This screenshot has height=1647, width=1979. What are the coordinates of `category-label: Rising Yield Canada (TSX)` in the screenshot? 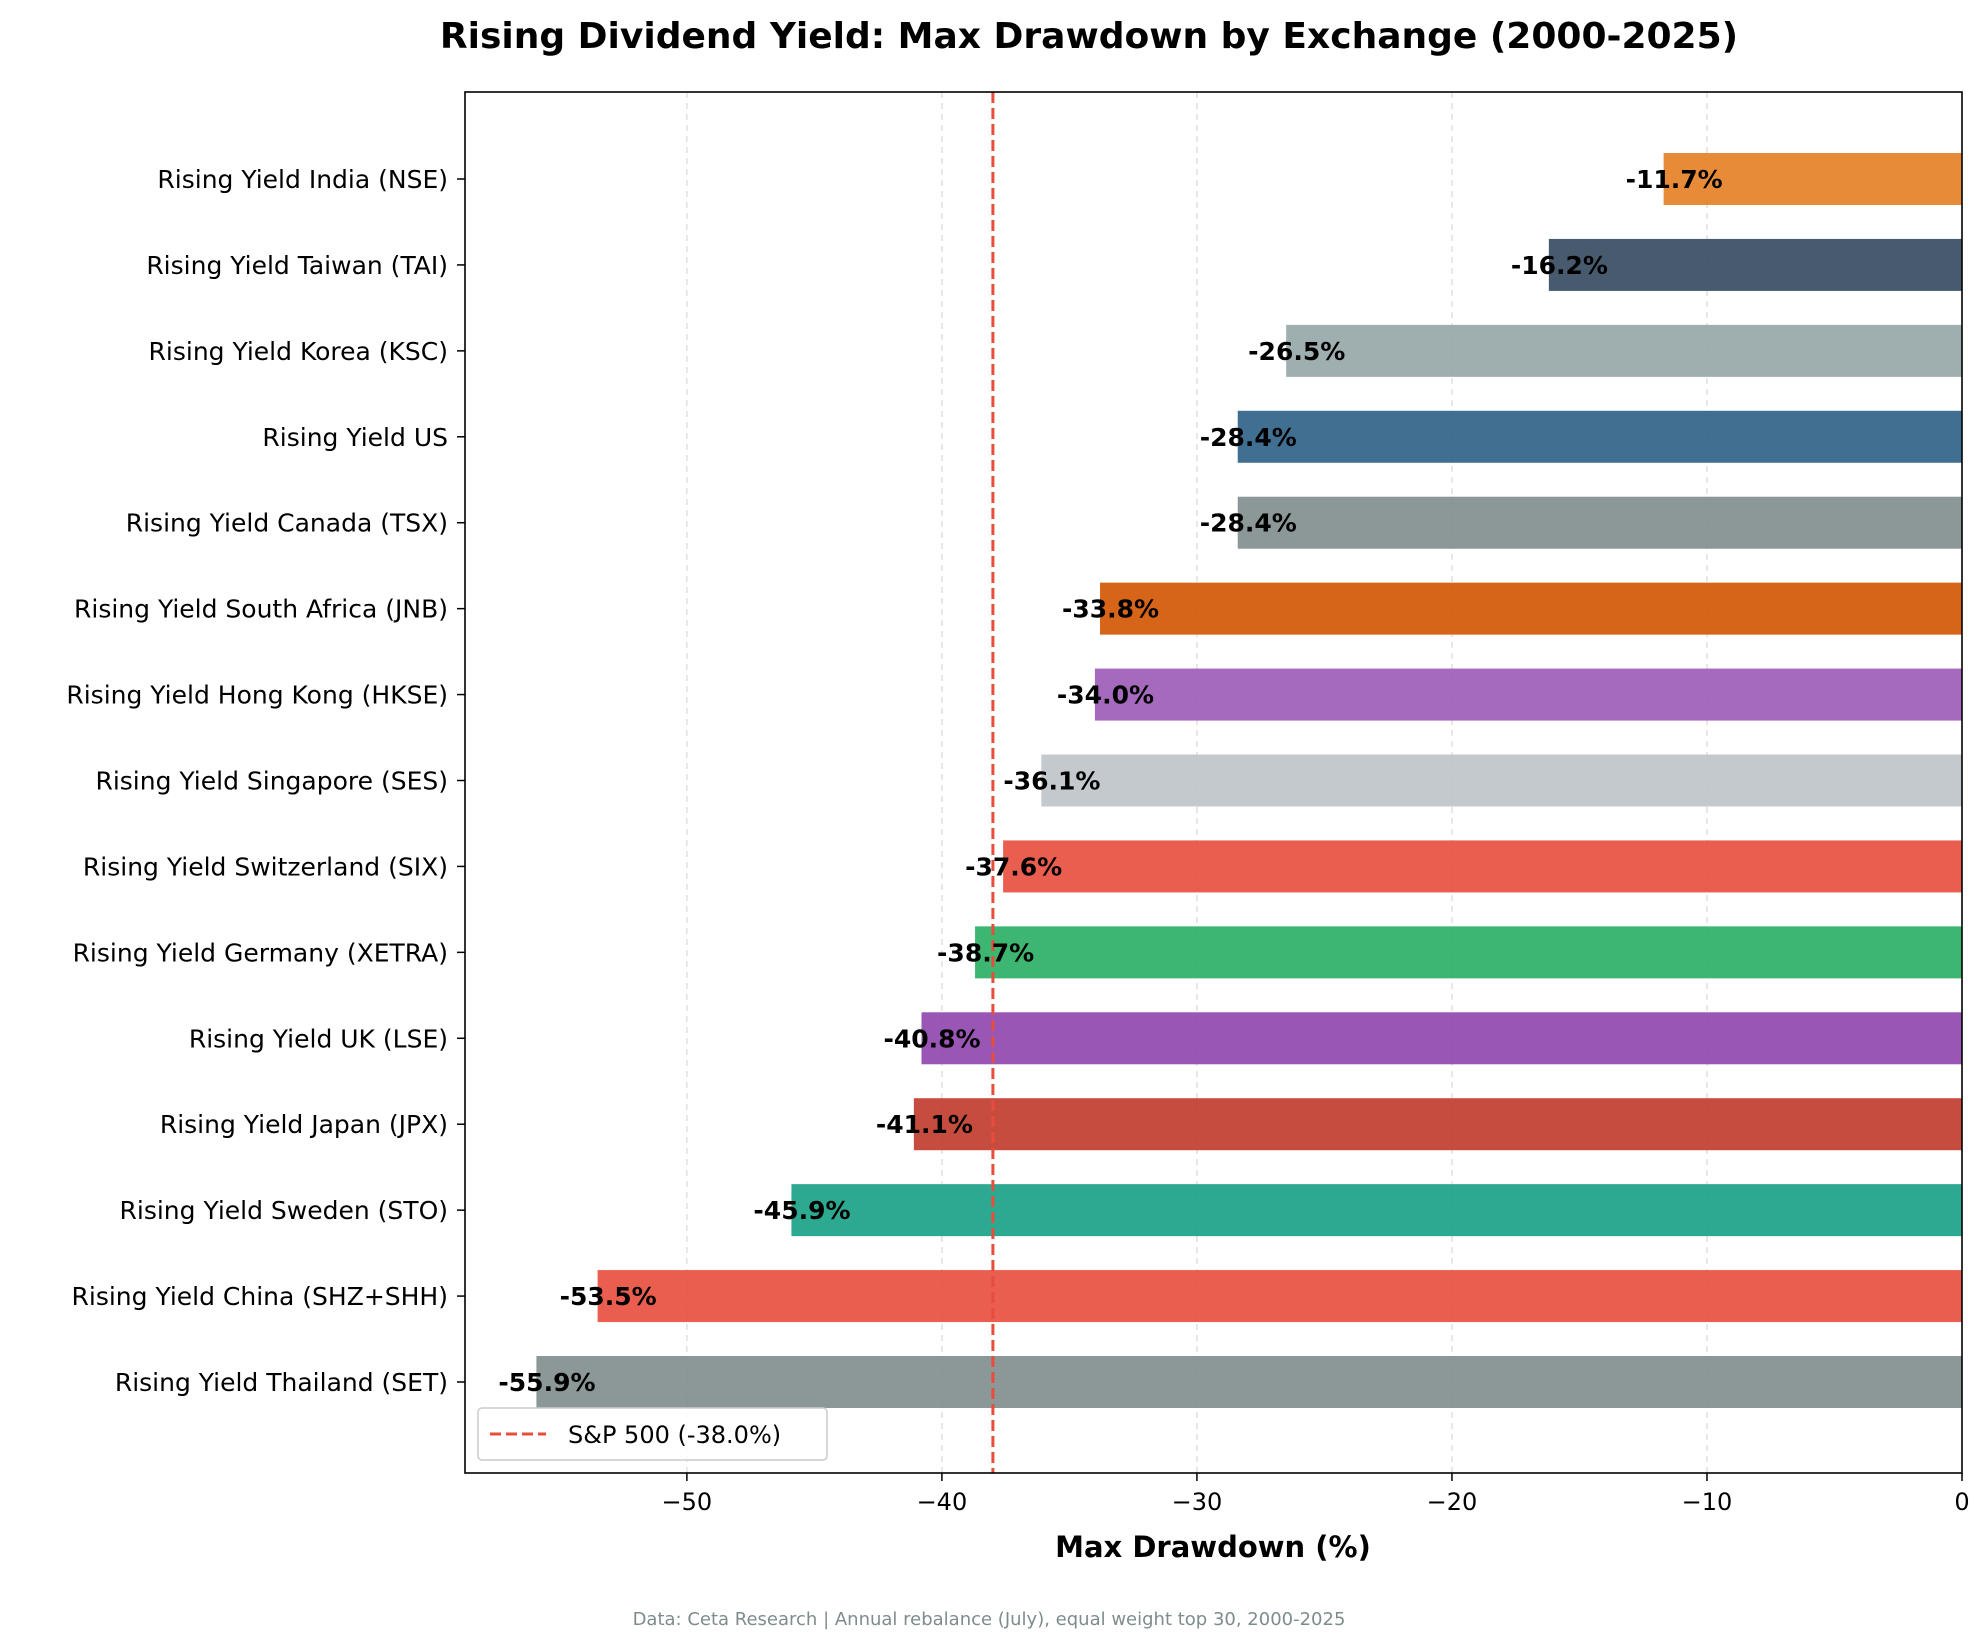 It's located at (287, 523).